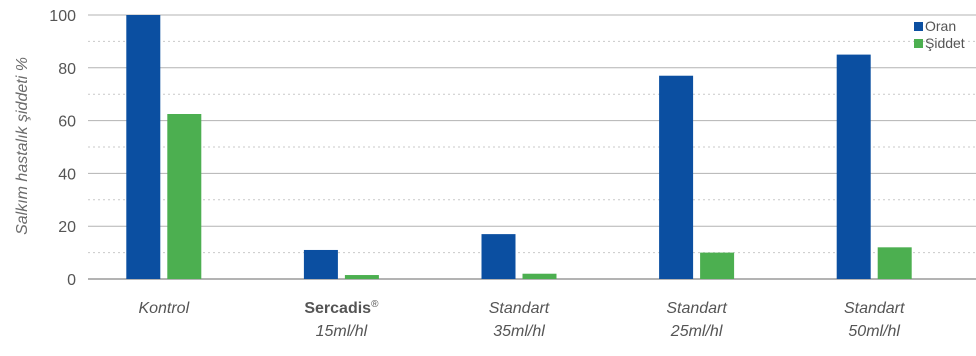 Image resolution: width=976 pixels, height=356 pixels. What do you see at coordinates (67, 69) in the screenshot?
I see `y-tick-label: 80` at bounding box center [67, 69].